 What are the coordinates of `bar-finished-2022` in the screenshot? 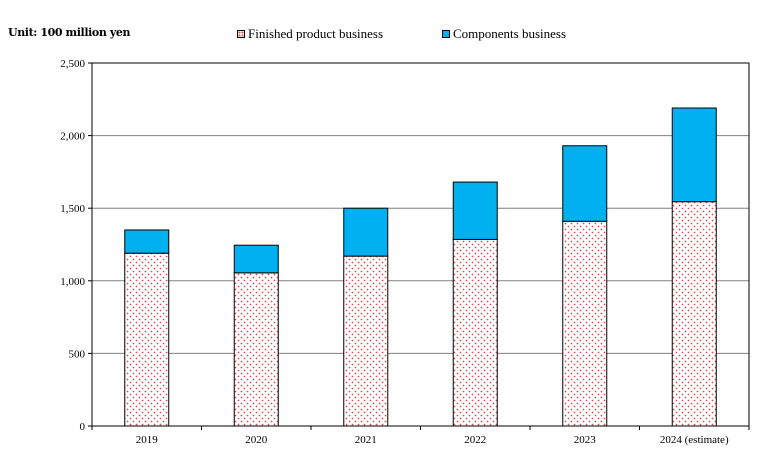 It's located at (475, 332).